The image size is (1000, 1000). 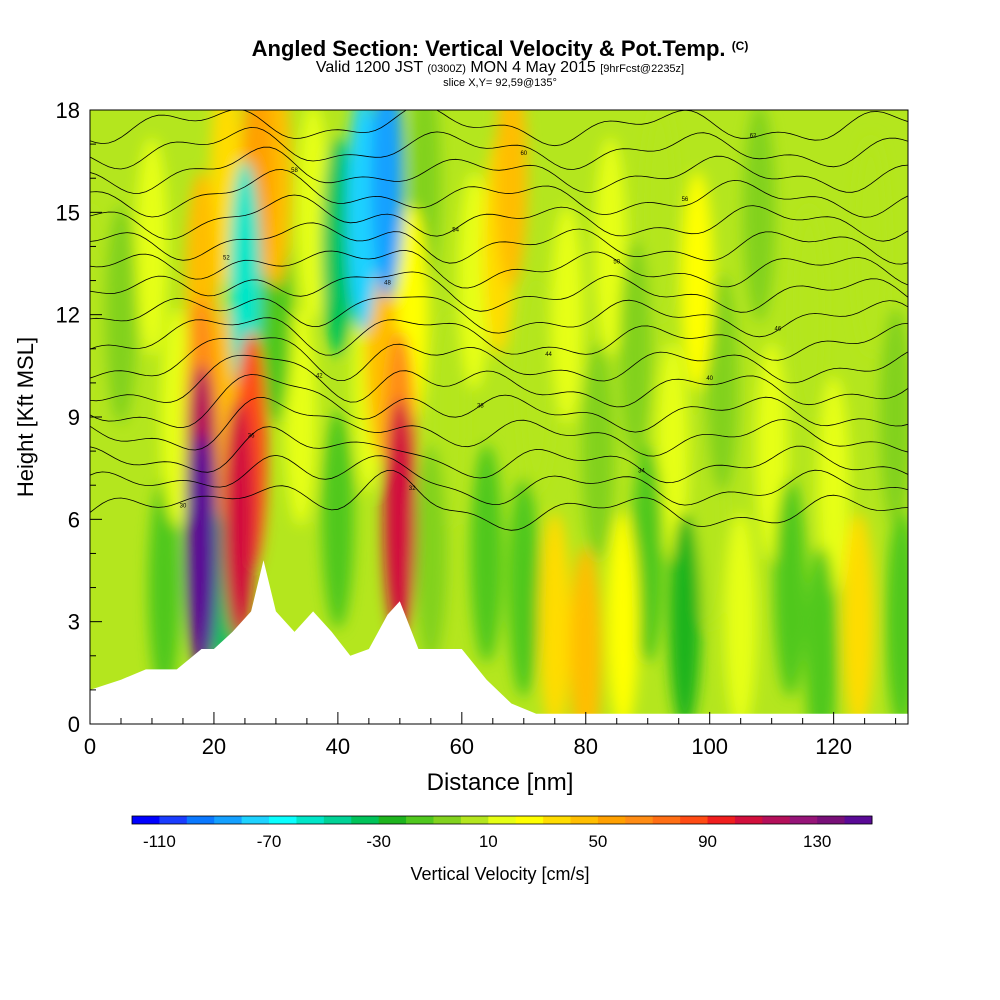 I want to click on colorbar-tick-label: 10, so click(x=488, y=841).